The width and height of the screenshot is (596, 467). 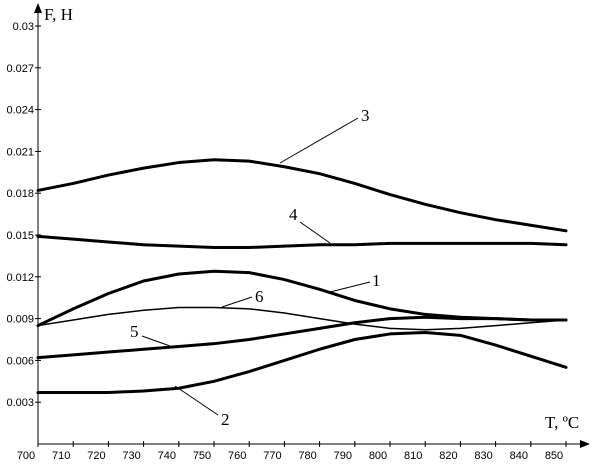 I want to click on x-tick-label: 700, so click(x=26, y=456).